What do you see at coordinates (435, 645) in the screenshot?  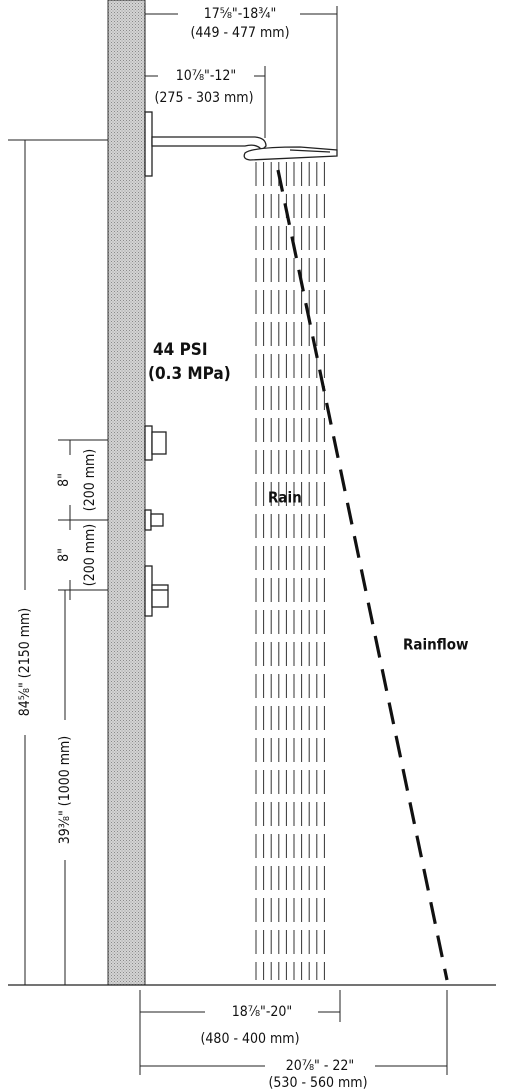 I see `rainflow-label: Rainflow` at bounding box center [435, 645].